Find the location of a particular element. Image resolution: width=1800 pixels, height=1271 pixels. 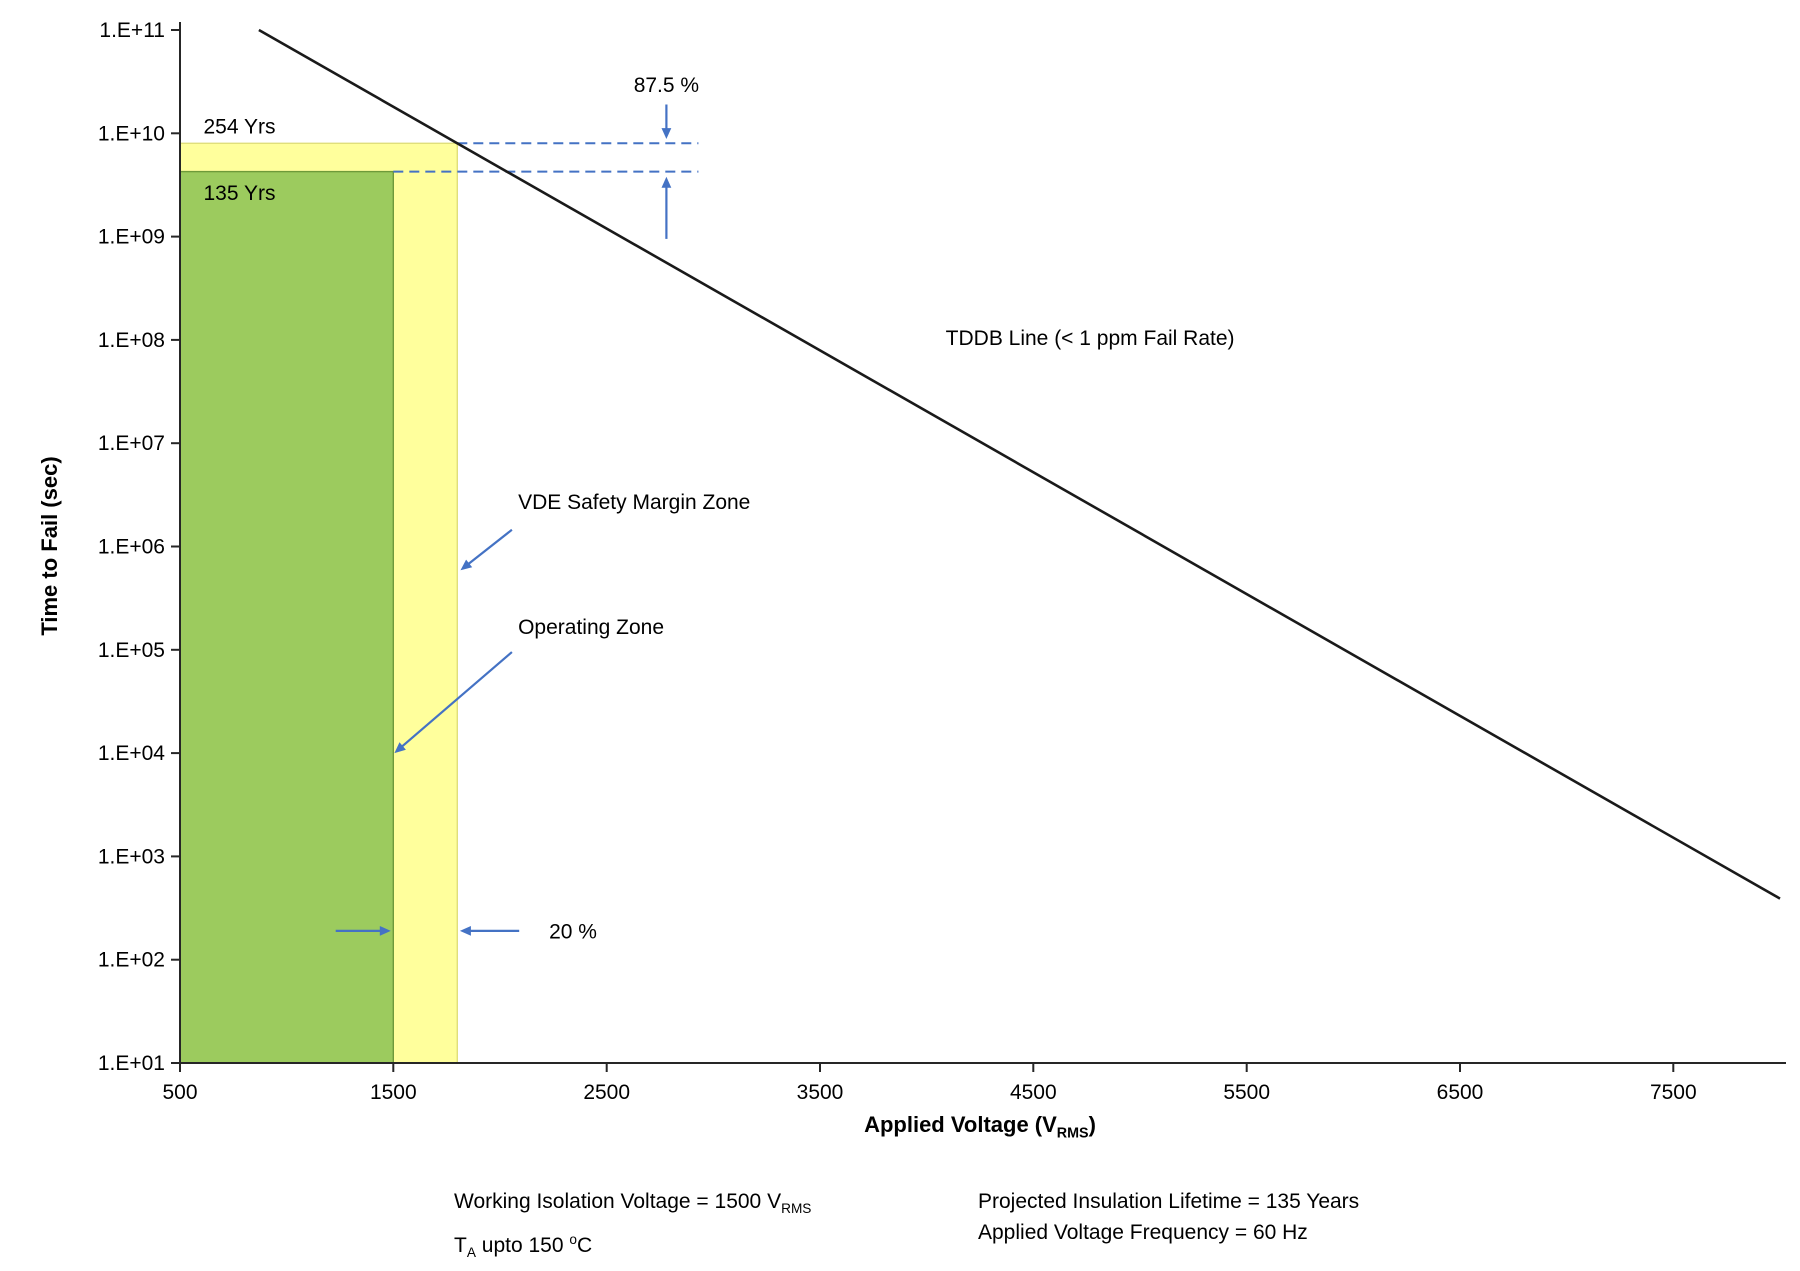

y-tick-label: 1.E+07 is located at coordinates (131, 443).